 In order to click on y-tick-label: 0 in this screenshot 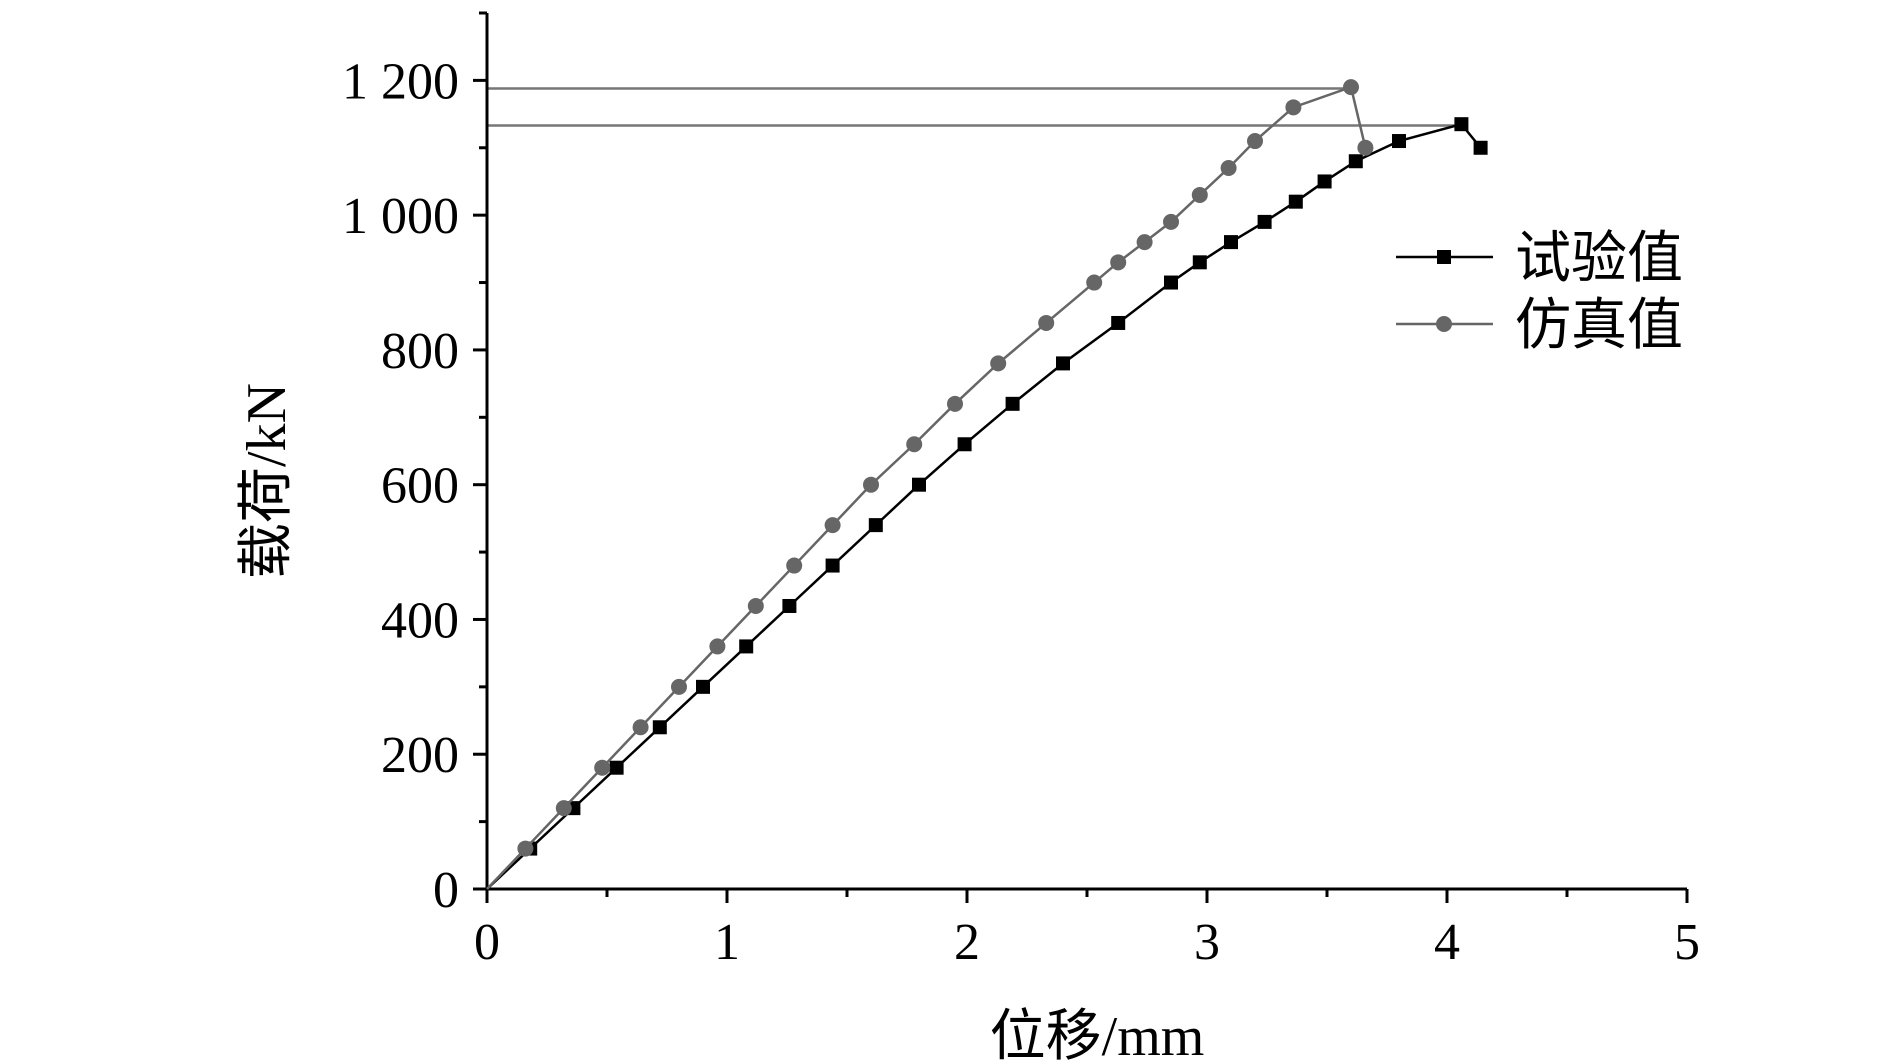, I will do `click(446, 890)`.